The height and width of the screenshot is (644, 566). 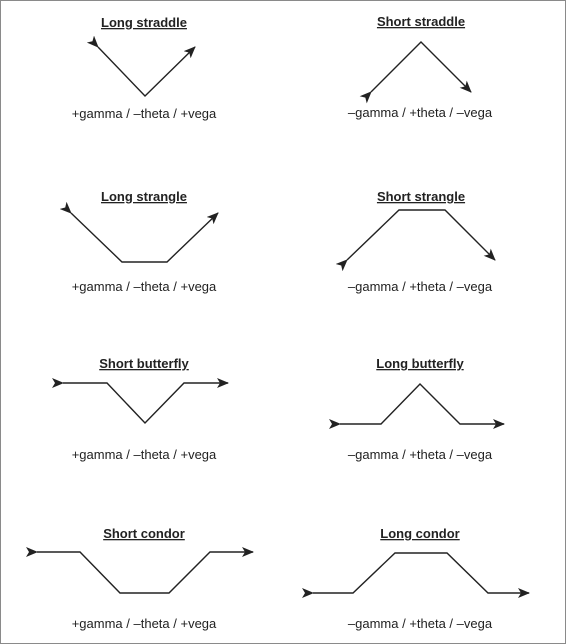 I want to click on panel-short-condor: Short condor +gamma / –theta / +vega, so click(x=140, y=578).